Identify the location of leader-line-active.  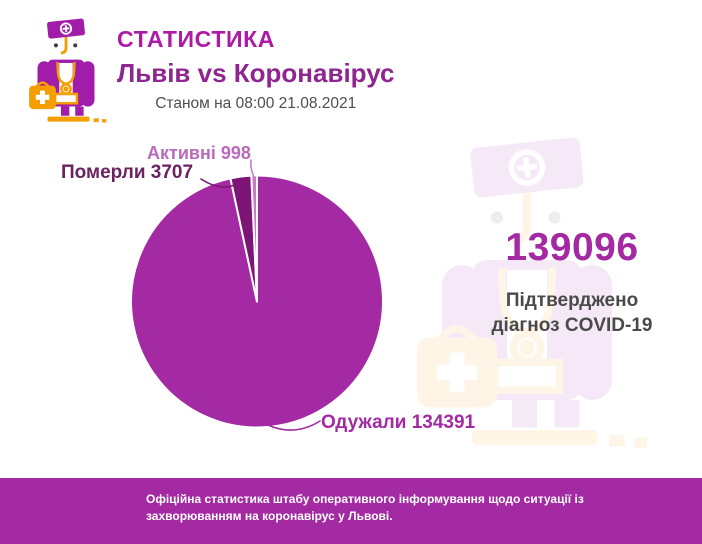
(252, 169).